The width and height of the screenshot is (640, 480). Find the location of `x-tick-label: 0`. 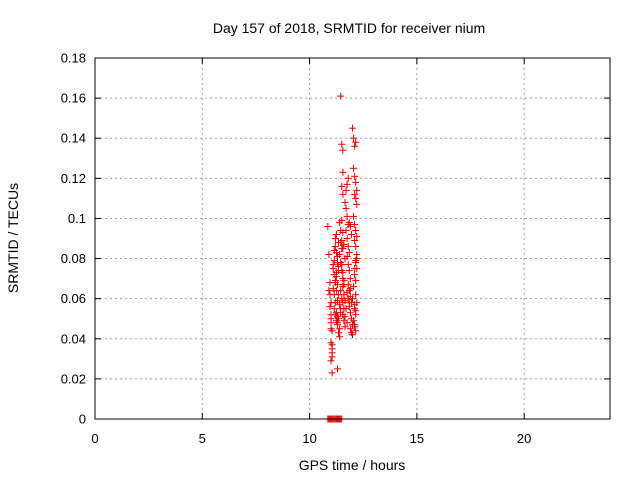

x-tick-label: 0 is located at coordinates (94, 438).